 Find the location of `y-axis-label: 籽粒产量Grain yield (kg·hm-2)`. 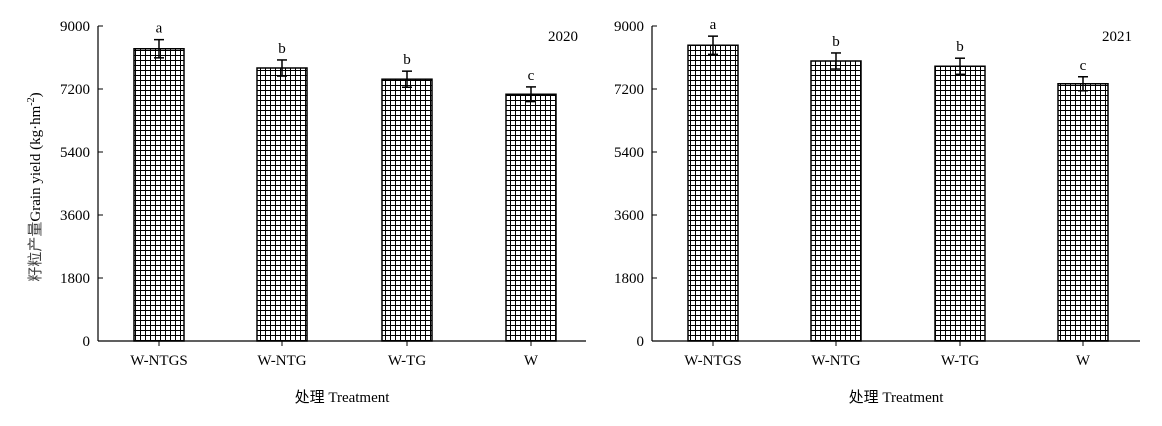

y-axis-label: 籽粒产量Grain yield (kg·hm-2) is located at coordinates (35, 186).